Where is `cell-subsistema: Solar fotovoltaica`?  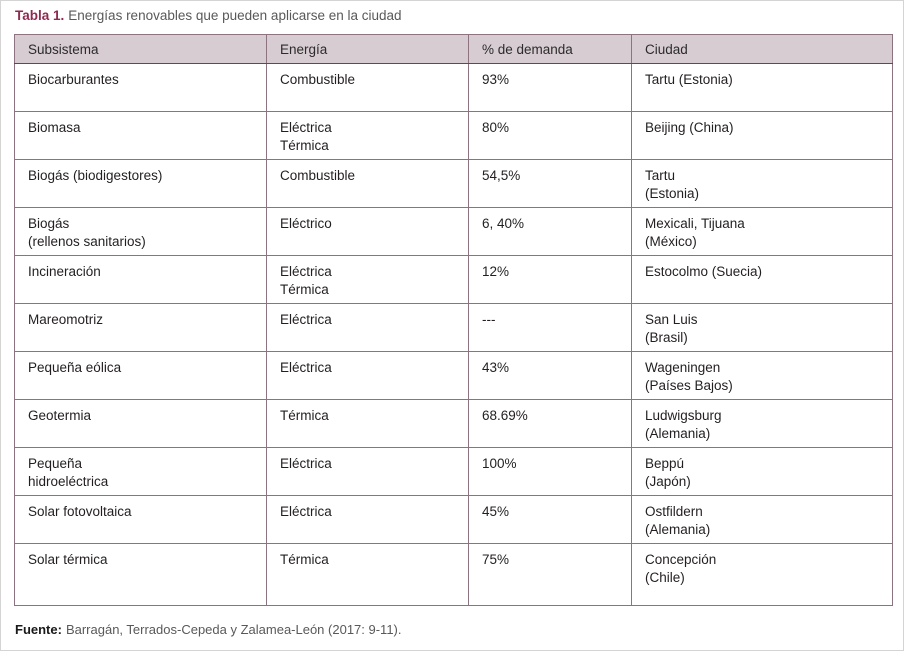 cell-subsistema: Solar fotovoltaica is located at coordinates (140, 519).